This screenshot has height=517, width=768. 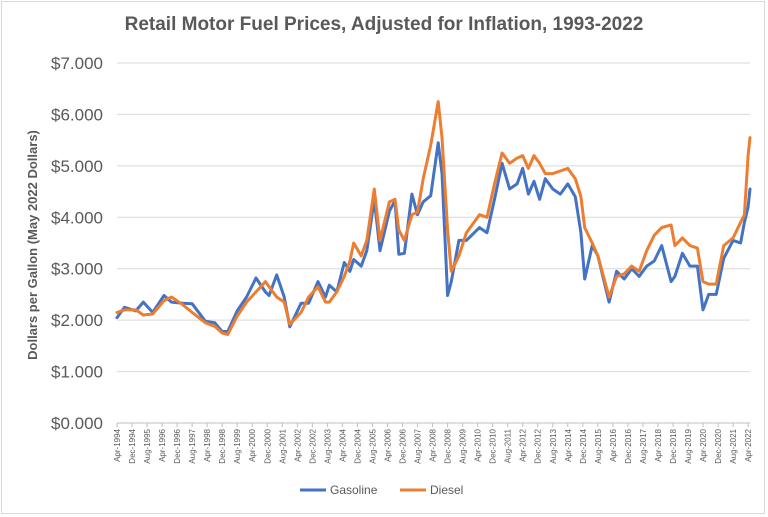 I want to click on y-axis-label: Dollars per Gallon (May 2022 Dollars), so click(x=32, y=245).